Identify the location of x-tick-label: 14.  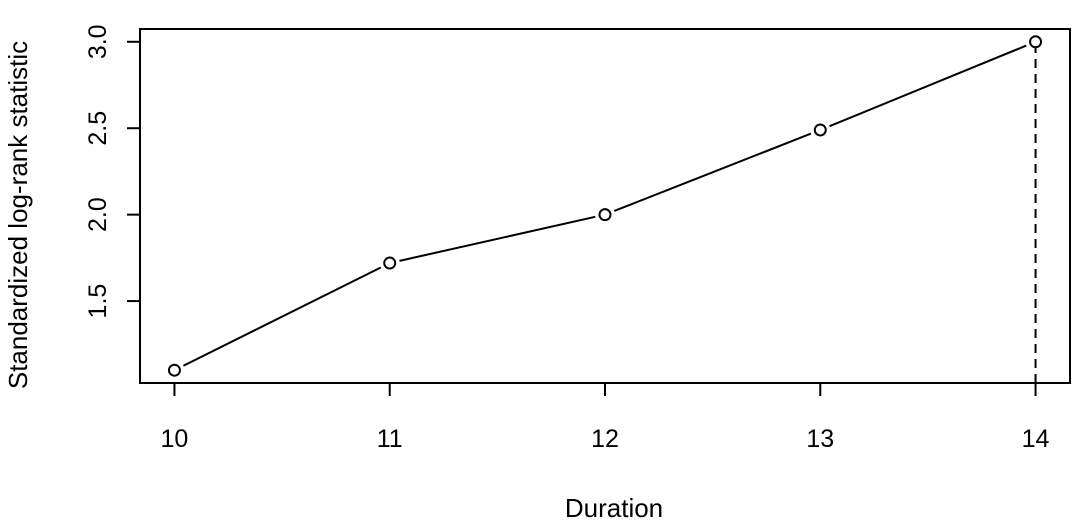
(1036, 439).